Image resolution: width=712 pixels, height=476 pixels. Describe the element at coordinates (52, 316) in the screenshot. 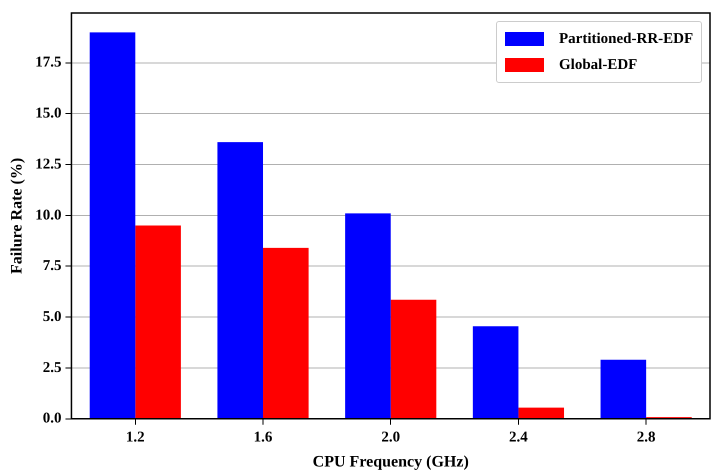

I see `y-tick-label: 5.0` at that location.